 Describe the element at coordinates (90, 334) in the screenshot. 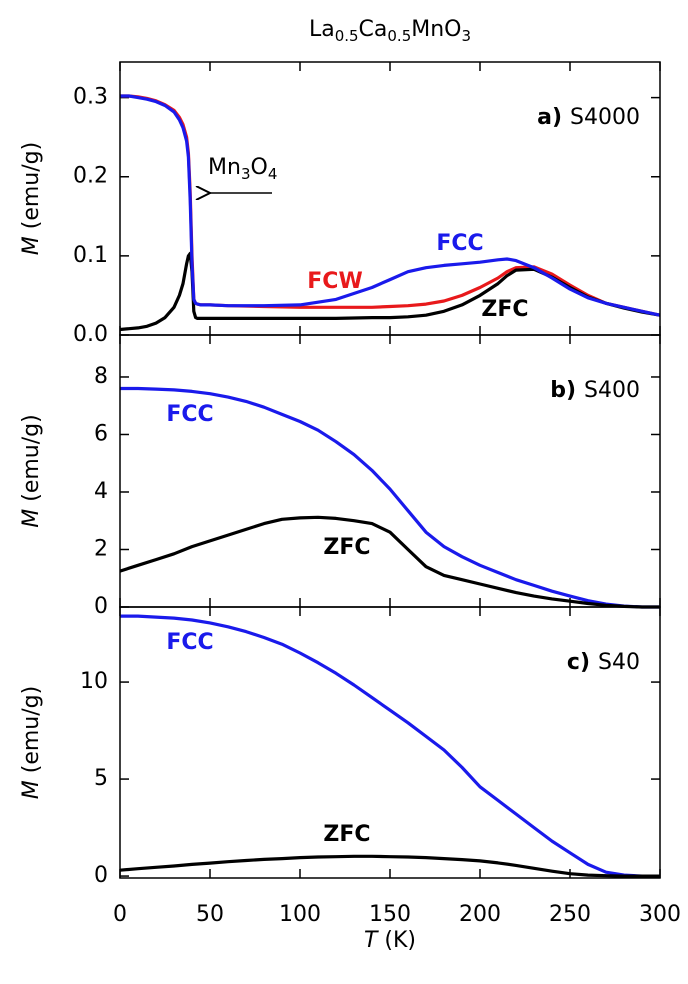

I see `y-tick-label: 0.0` at that location.